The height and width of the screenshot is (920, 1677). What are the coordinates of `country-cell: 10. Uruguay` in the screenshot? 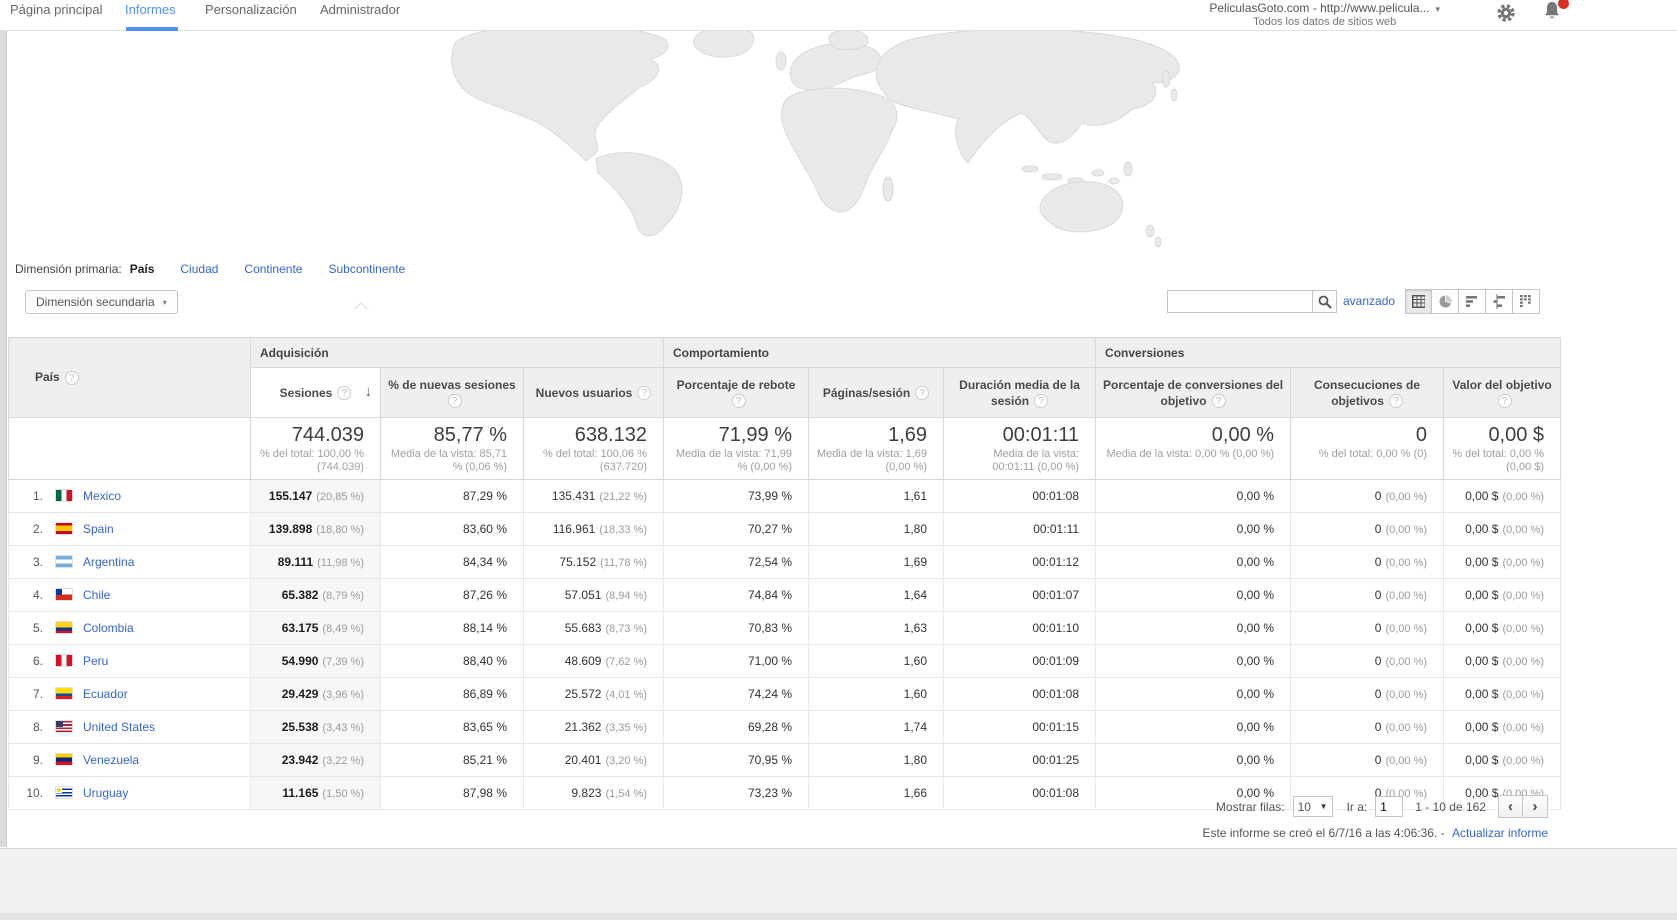 It's located at (129, 793).